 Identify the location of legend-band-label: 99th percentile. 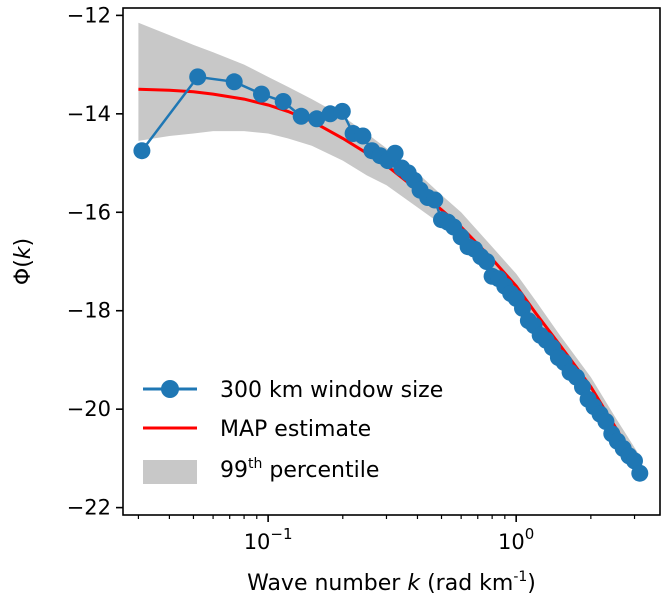
(299, 469).